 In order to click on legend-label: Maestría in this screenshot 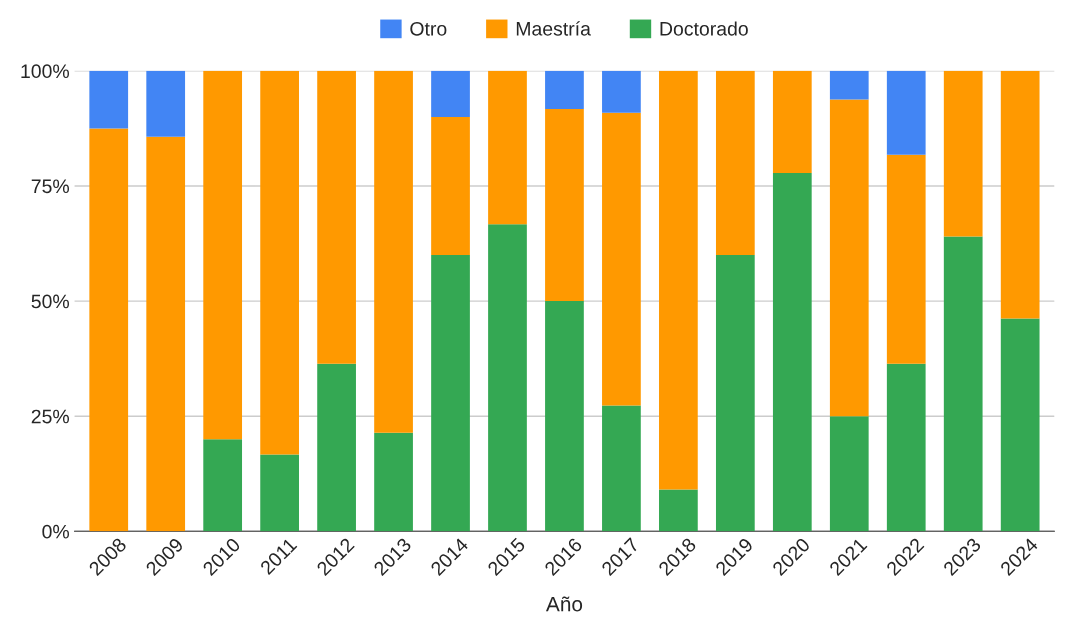, I will do `click(553, 28)`.